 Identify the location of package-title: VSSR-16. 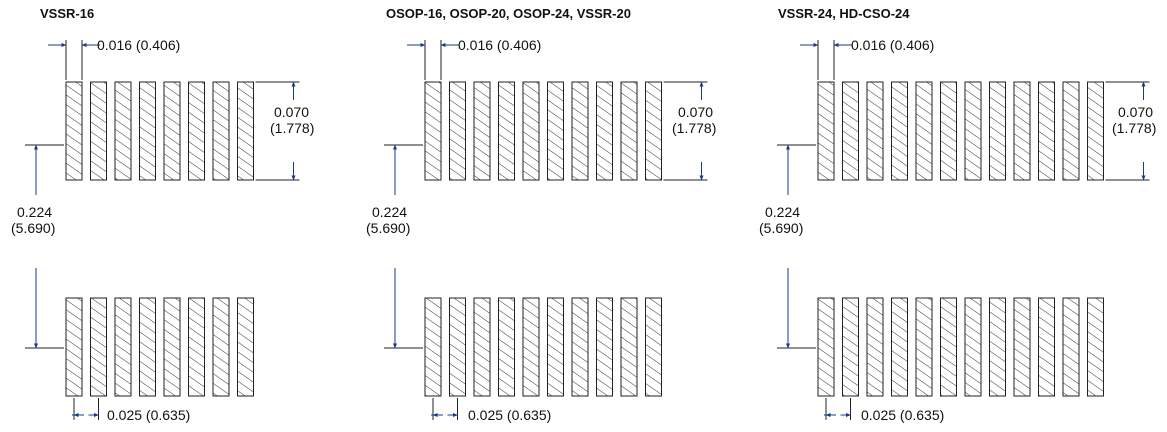
(67, 13).